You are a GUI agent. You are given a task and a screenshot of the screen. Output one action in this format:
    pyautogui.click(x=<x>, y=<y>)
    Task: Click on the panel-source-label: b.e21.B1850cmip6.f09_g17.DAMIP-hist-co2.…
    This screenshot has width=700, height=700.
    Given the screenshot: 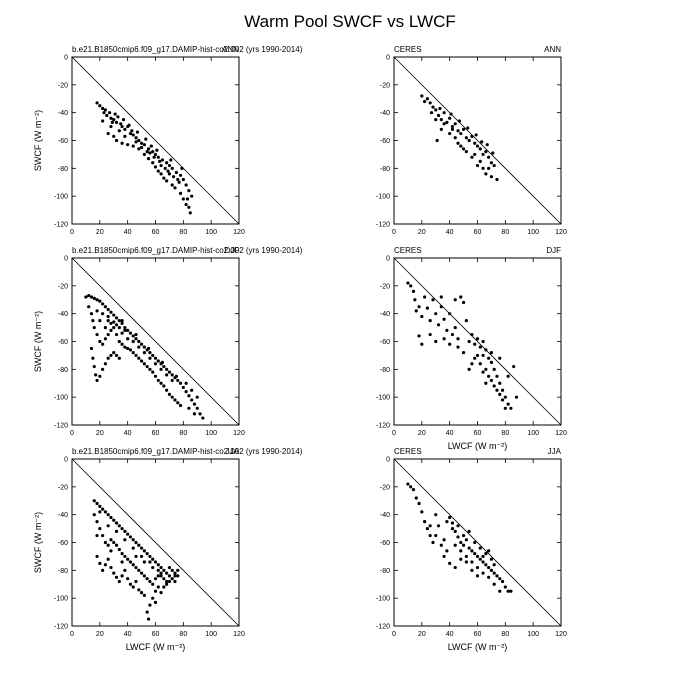 What is the action you would take?
    pyautogui.click(x=187, y=451)
    